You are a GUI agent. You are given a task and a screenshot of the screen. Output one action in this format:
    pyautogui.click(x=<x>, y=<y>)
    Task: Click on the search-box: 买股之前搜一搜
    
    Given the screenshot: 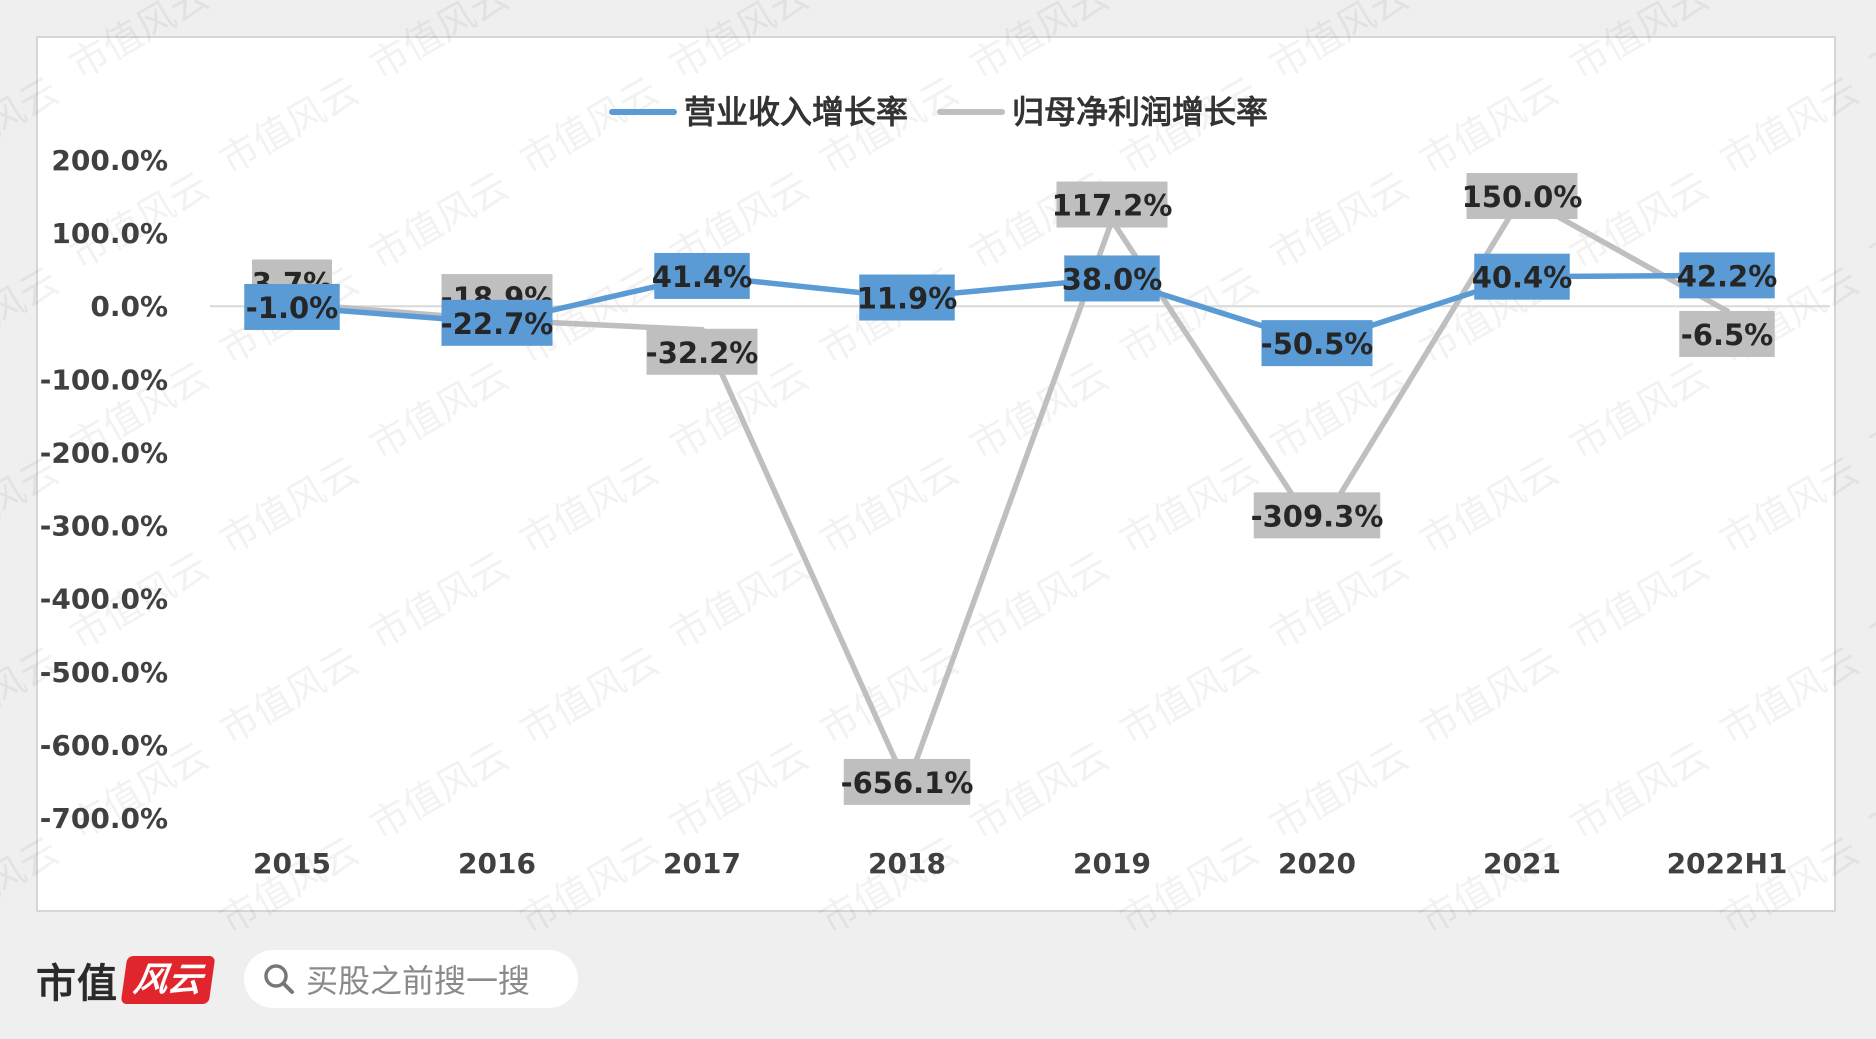 What is the action you would take?
    pyautogui.click(x=411, y=979)
    